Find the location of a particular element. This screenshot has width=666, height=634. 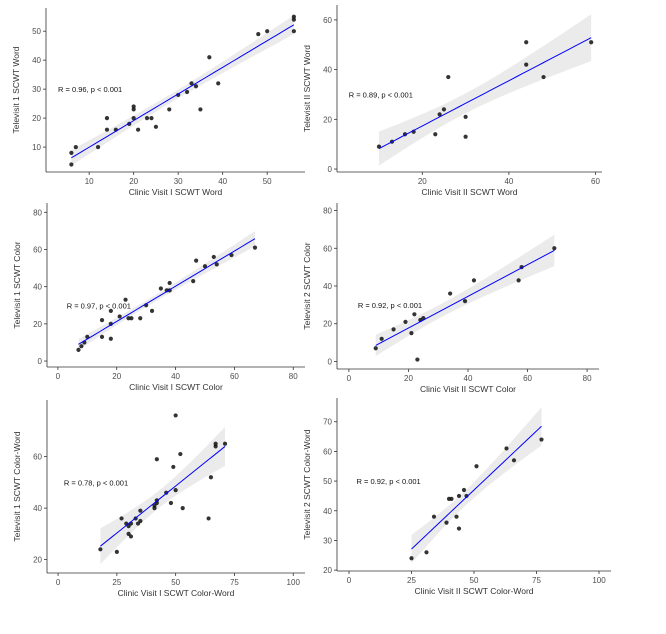

y-axis-label: Televisit 2 SCWT Color is located at coordinates (307, 285).